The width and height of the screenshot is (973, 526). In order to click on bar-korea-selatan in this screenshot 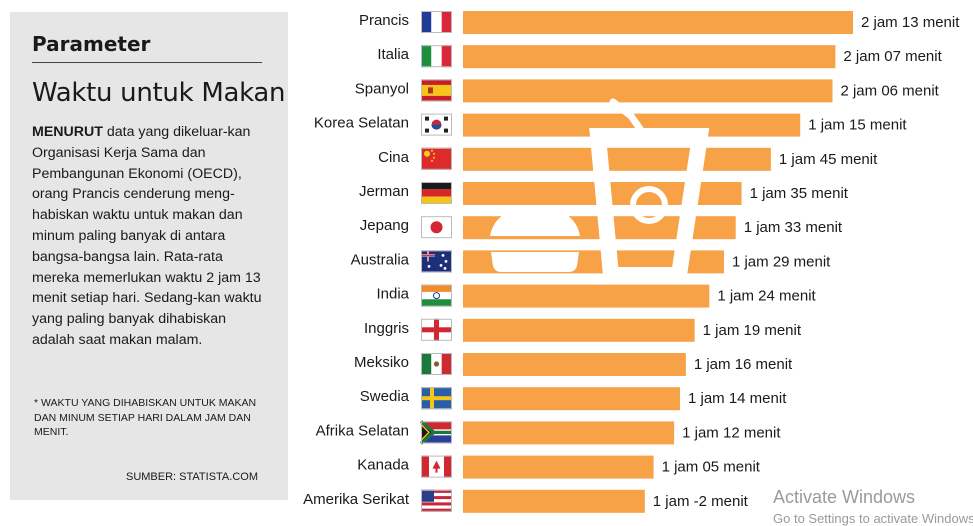, I will do `click(632, 125)`.